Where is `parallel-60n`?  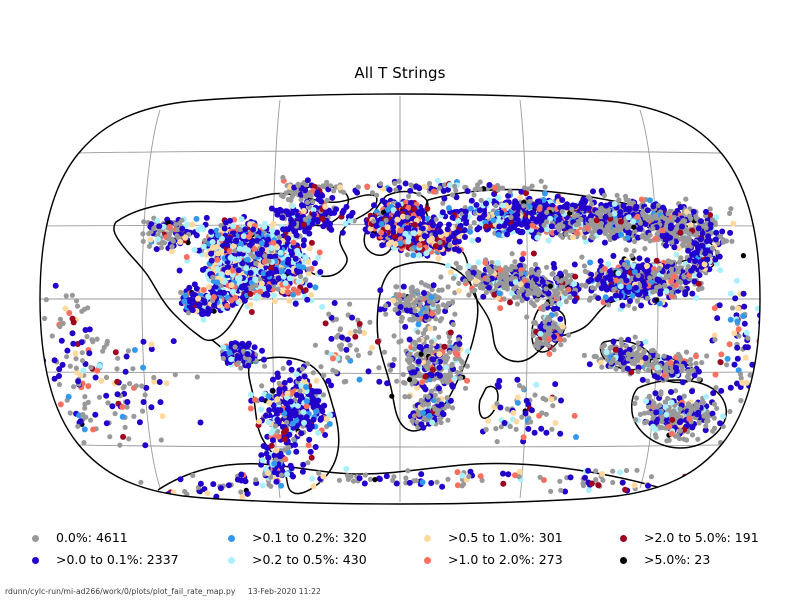 parallel-60n is located at coordinates (400, 152).